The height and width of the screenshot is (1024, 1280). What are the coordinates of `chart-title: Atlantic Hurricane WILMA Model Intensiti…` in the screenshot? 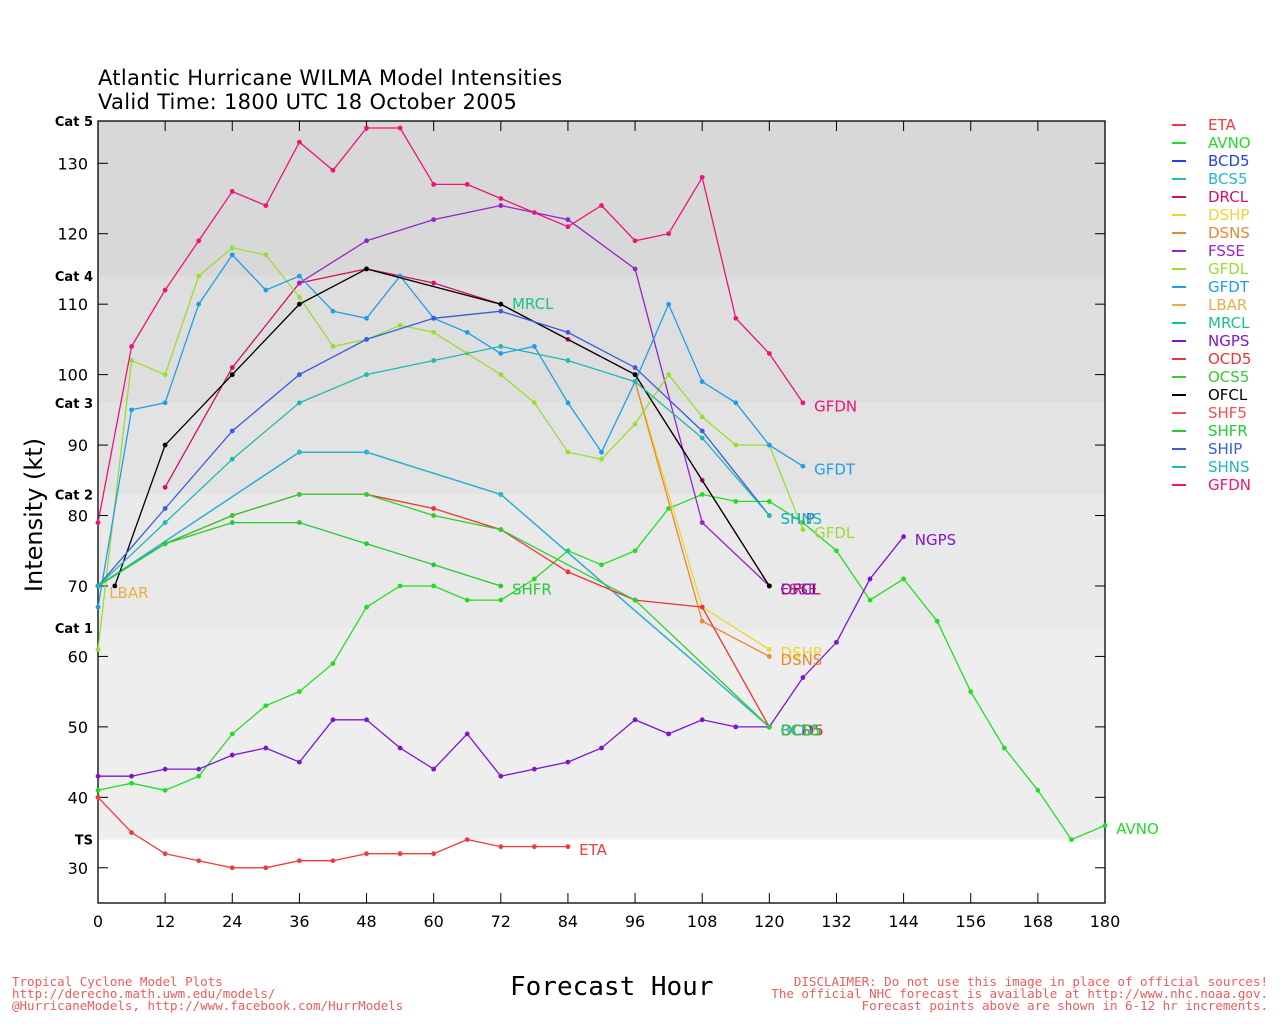 It's located at (330, 78).